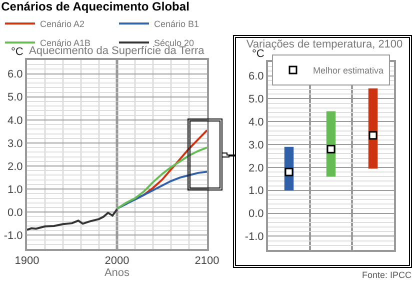 The height and width of the screenshot is (283, 416). Describe the element at coordinates (387, 275) in the screenshot. I see `source-note: Fonte: IPCC` at that location.